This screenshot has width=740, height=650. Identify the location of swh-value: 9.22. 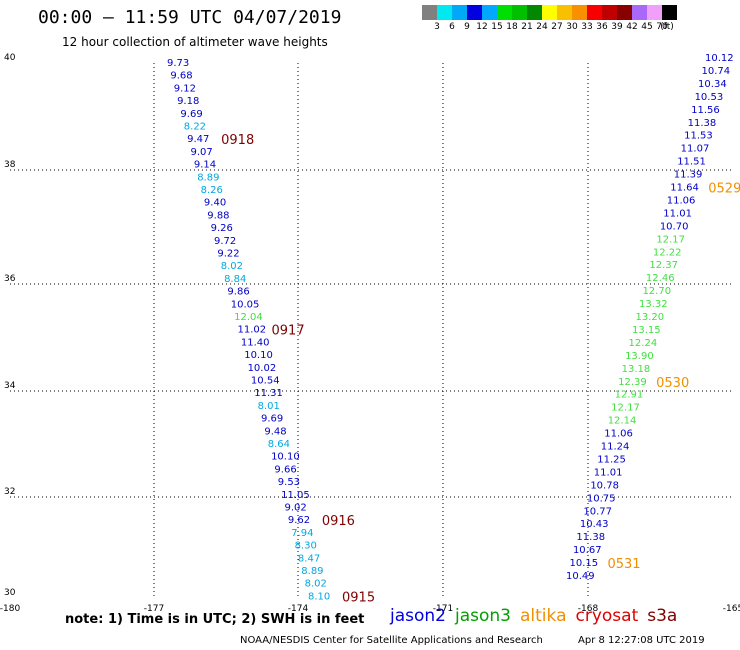
(228, 254).